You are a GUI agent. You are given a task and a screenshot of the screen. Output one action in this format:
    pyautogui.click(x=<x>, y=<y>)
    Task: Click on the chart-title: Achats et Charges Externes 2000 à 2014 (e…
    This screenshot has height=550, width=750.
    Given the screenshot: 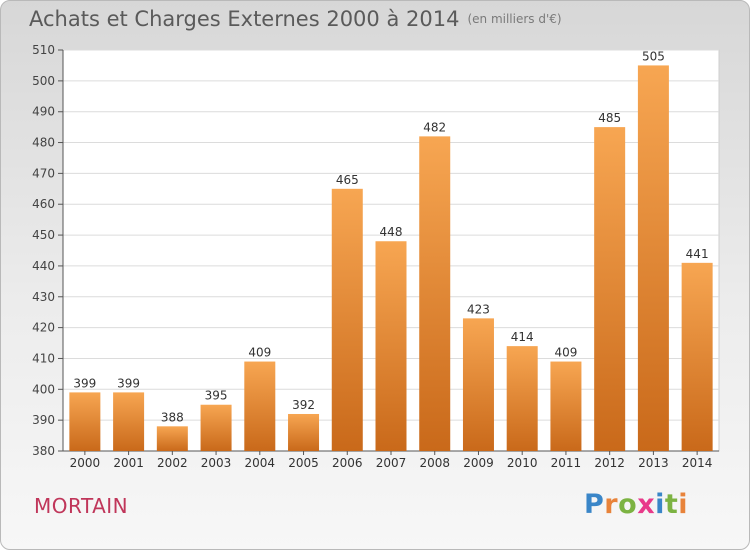 What is the action you would take?
    pyautogui.click(x=295, y=19)
    